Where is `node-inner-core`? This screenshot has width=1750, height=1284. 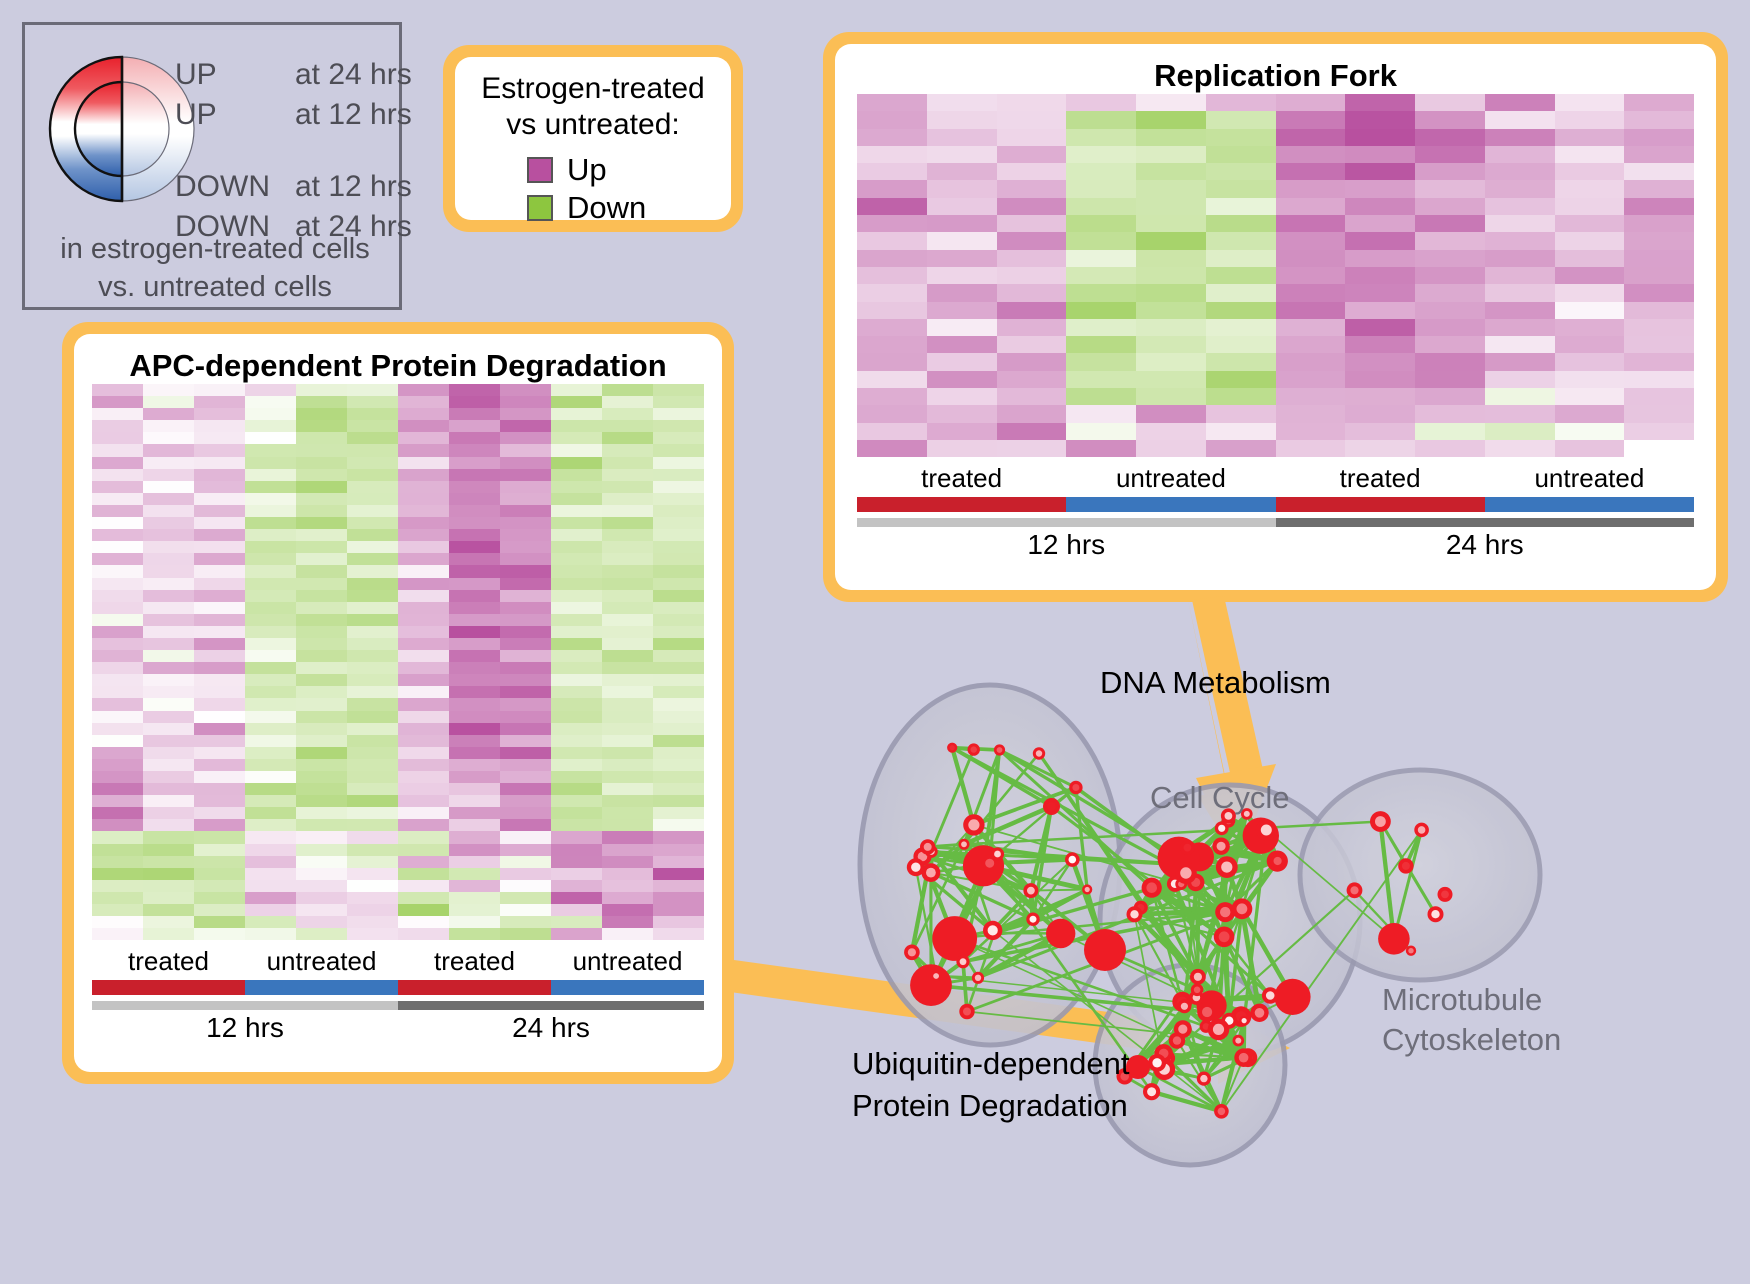
node-inner-core is located at coordinates (1270, 995).